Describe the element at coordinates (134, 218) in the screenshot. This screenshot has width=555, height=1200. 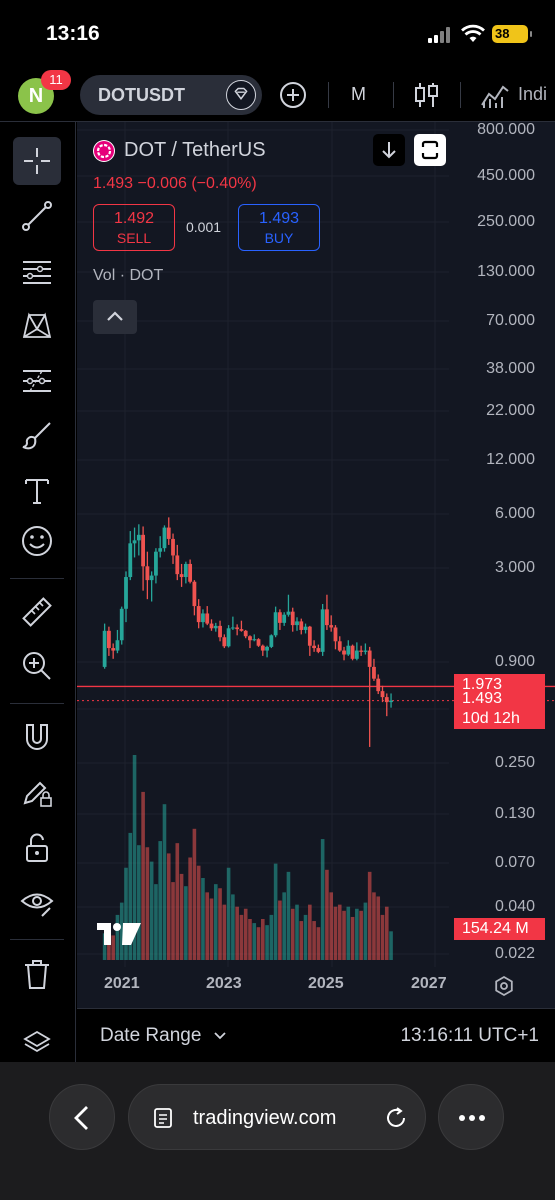
I see `sell-price: 1.492` at that location.